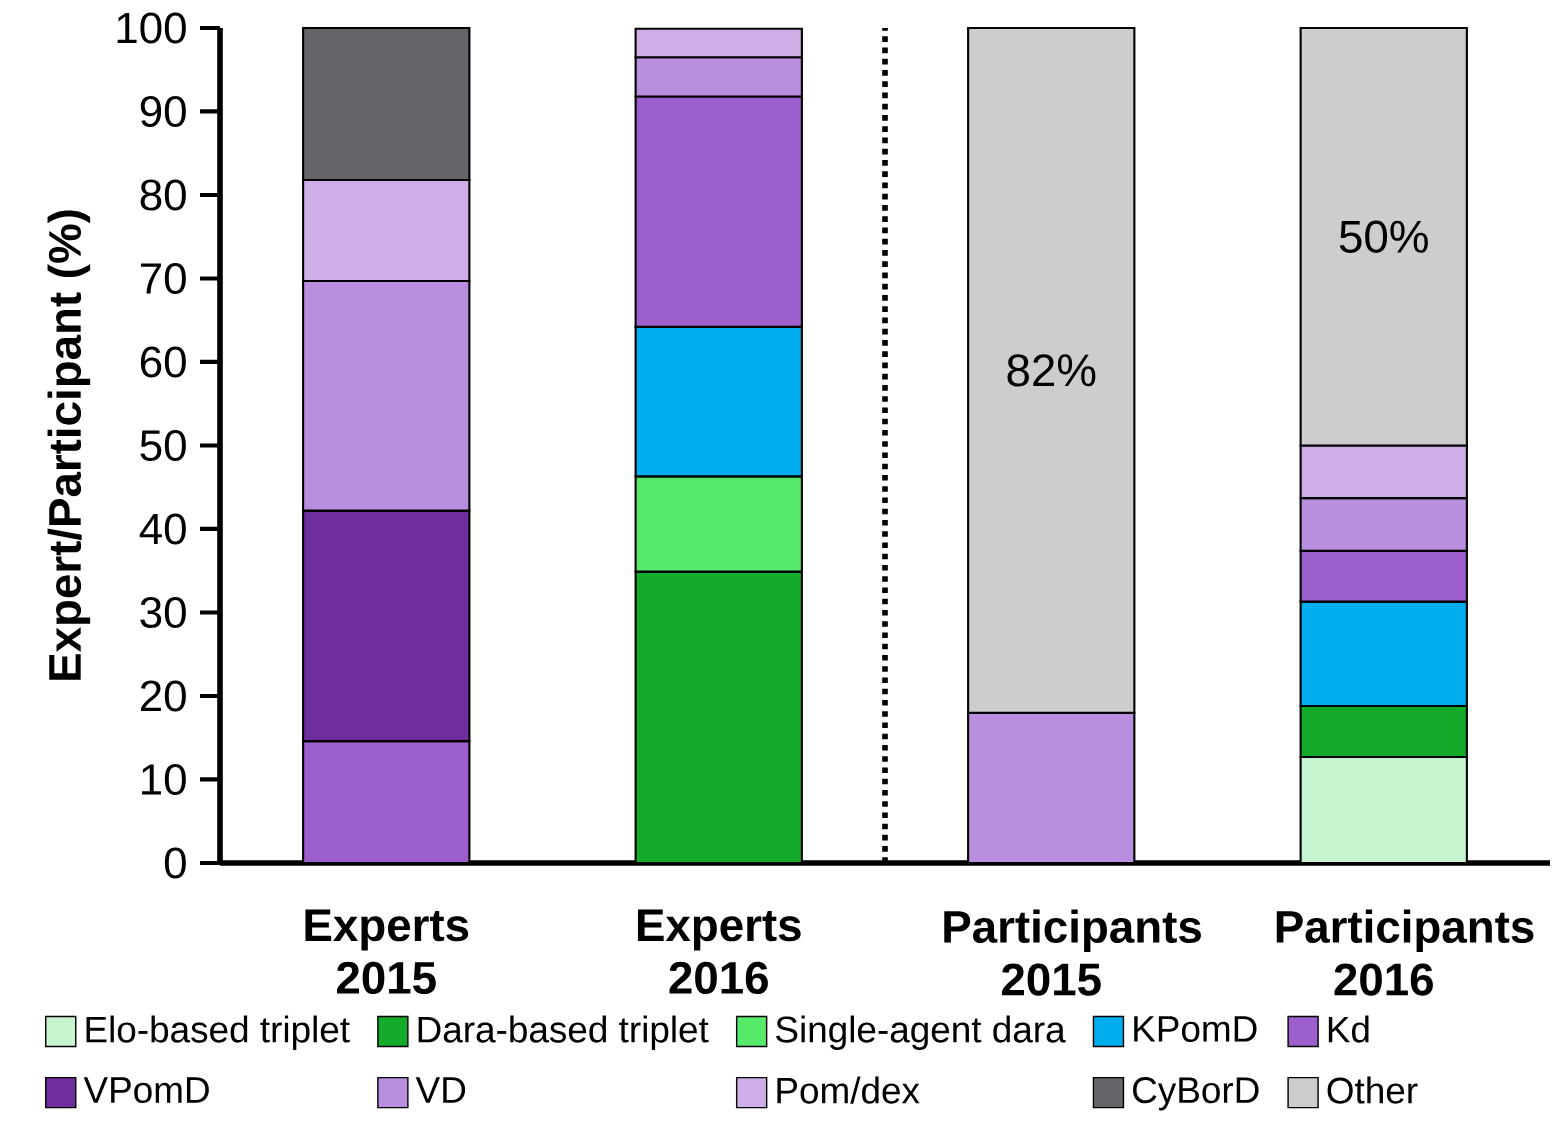 The image size is (1564, 1132). Describe the element at coordinates (1196, 1094) in the screenshot. I see `legend-label: CyBorD` at that location.